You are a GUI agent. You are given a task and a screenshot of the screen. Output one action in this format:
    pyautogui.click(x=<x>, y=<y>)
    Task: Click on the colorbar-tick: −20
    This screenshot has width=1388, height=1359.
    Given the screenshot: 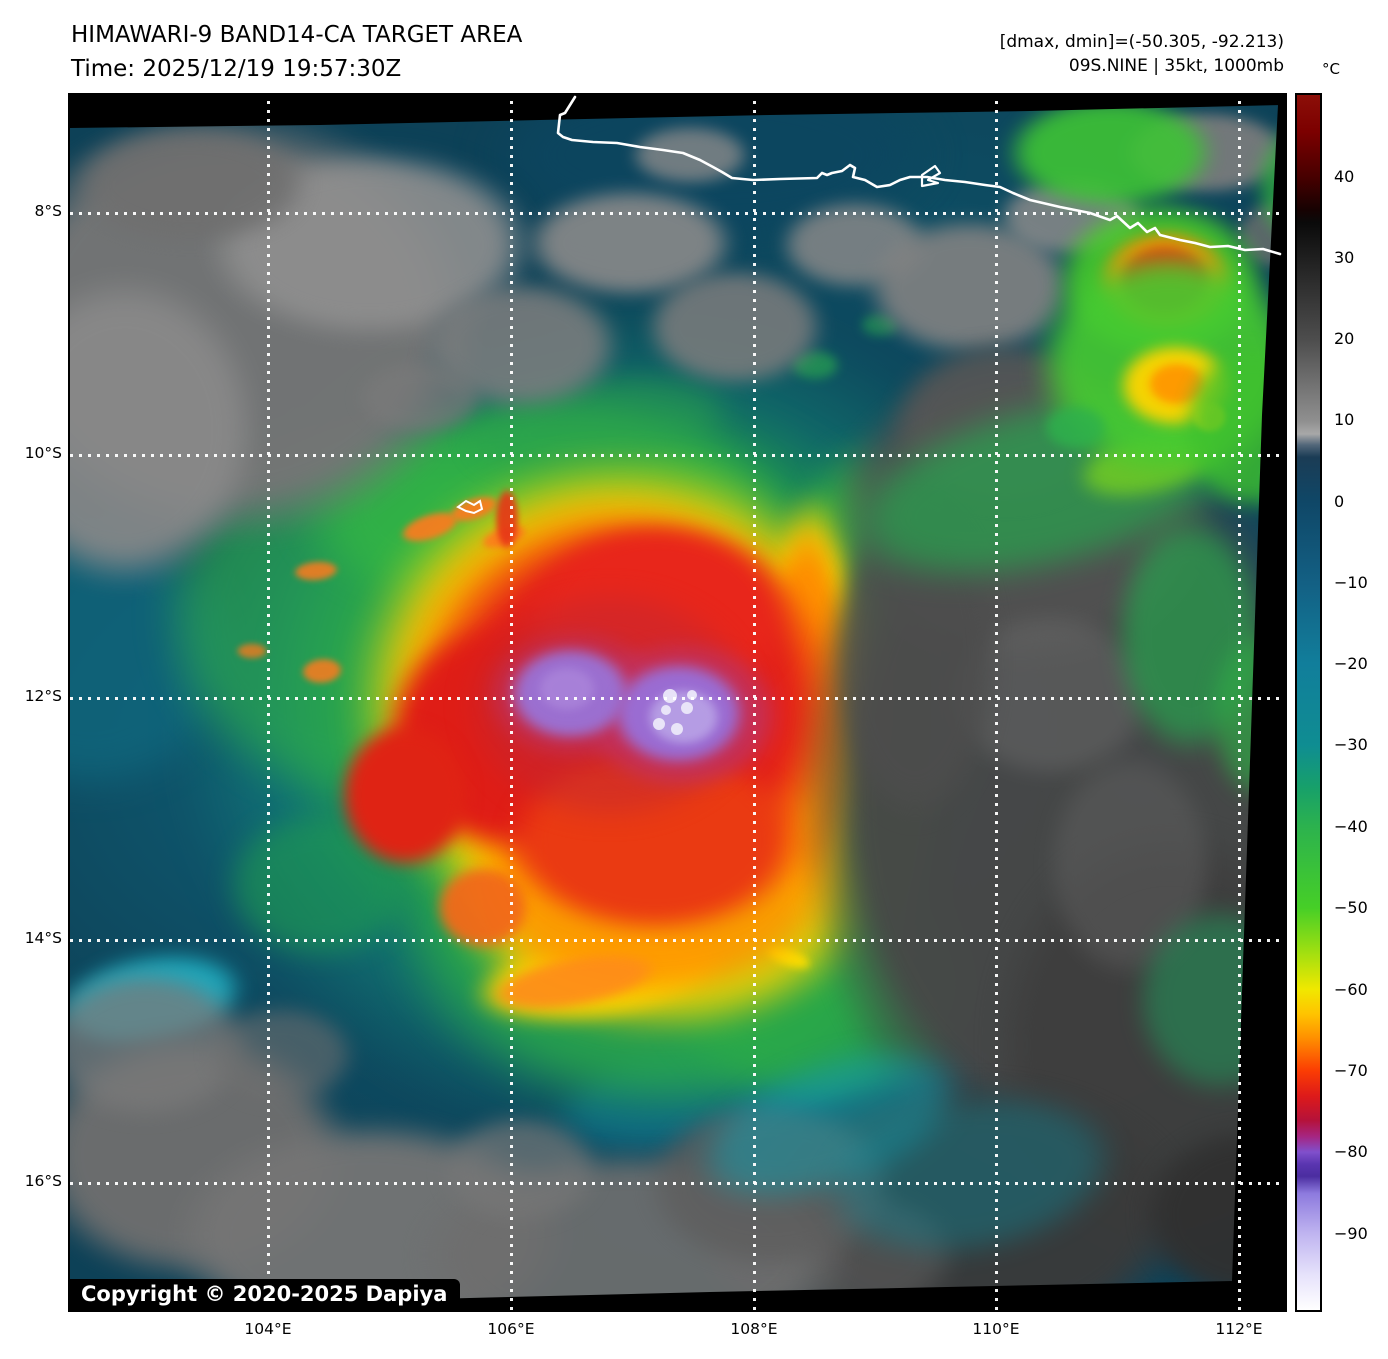 What is the action you would take?
    pyautogui.click(x=1351, y=663)
    